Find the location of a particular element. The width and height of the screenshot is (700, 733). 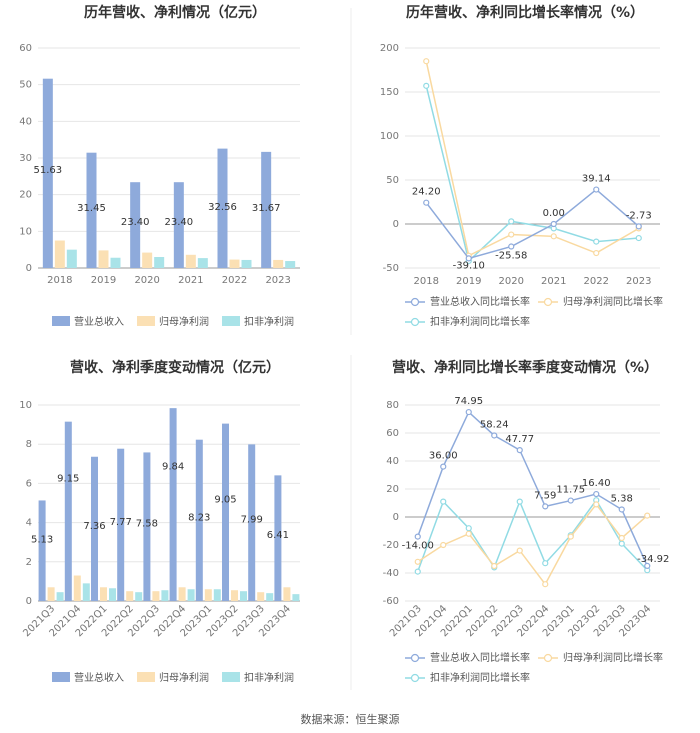

chart3-data-label: 7.58 is located at coordinates (147, 524).